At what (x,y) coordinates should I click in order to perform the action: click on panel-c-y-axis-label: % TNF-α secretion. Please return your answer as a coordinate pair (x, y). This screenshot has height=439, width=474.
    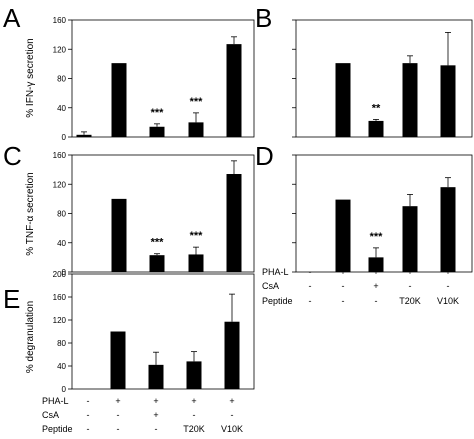
    Looking at the image, I should click on (30, 213).